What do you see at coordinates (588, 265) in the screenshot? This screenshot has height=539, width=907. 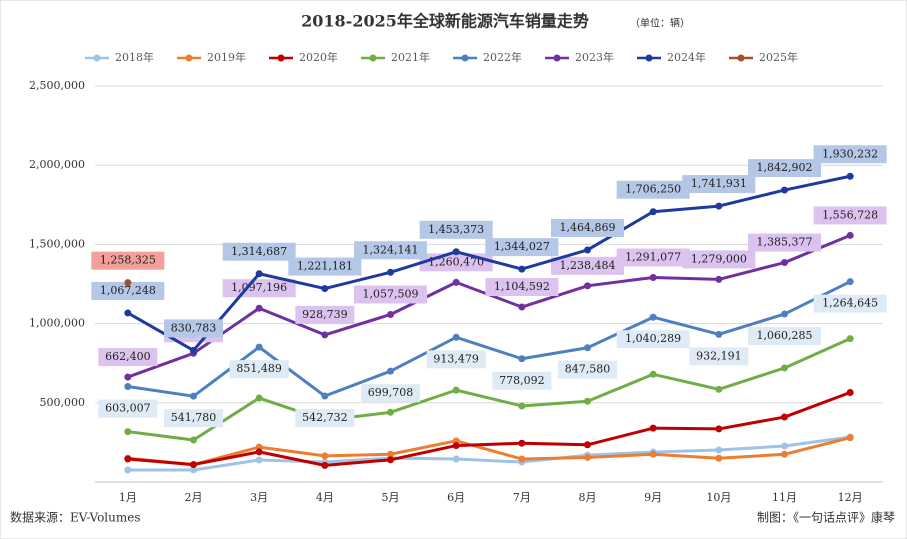 I see `data-label: 1,238,484` at bounding box center [588, 265].